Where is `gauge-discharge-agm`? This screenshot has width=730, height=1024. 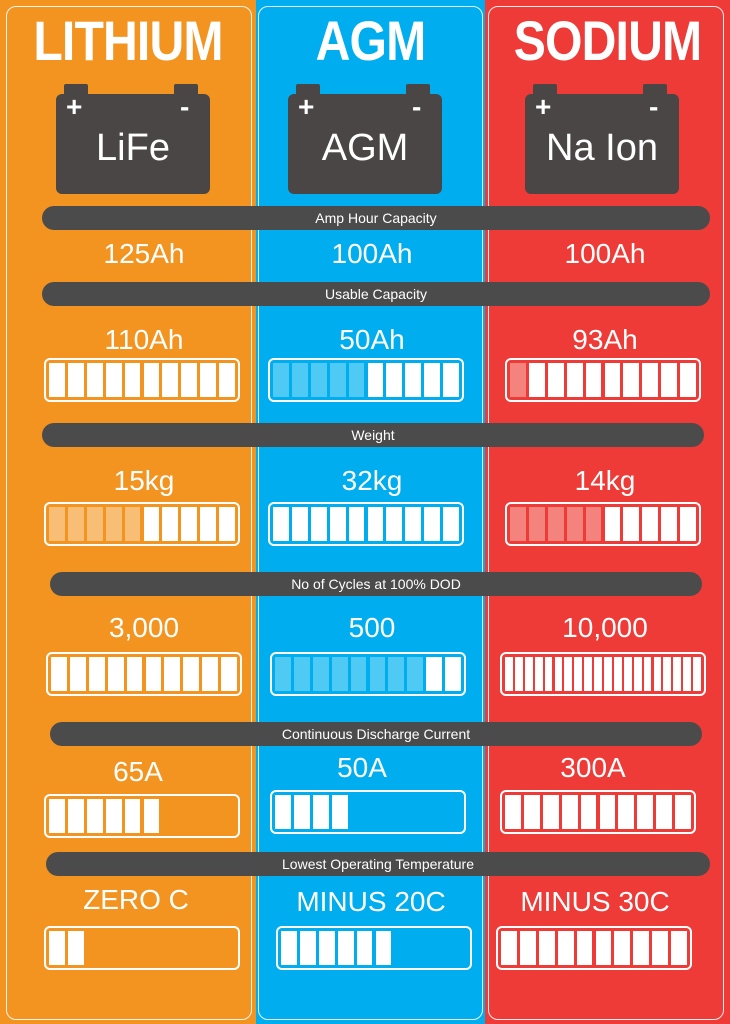 gauge-discharge-agm is located at coordinates (368, 812).